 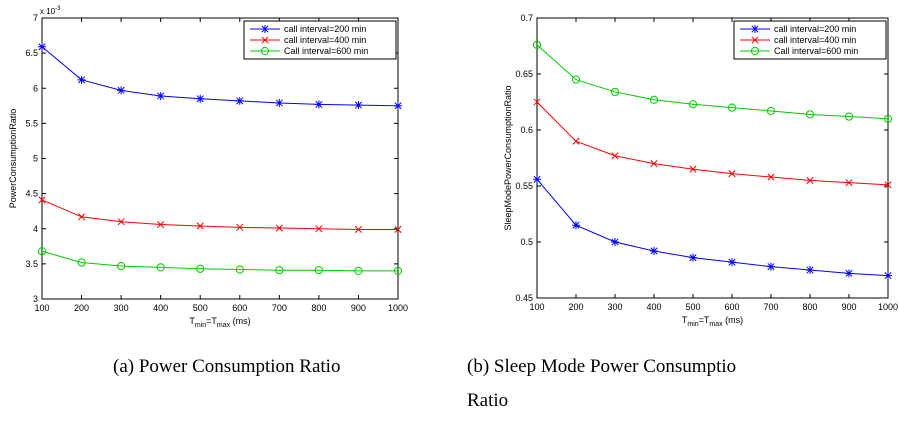 I want to click on chart2-ytick-label: 0.65, so click(x=524, y=74).